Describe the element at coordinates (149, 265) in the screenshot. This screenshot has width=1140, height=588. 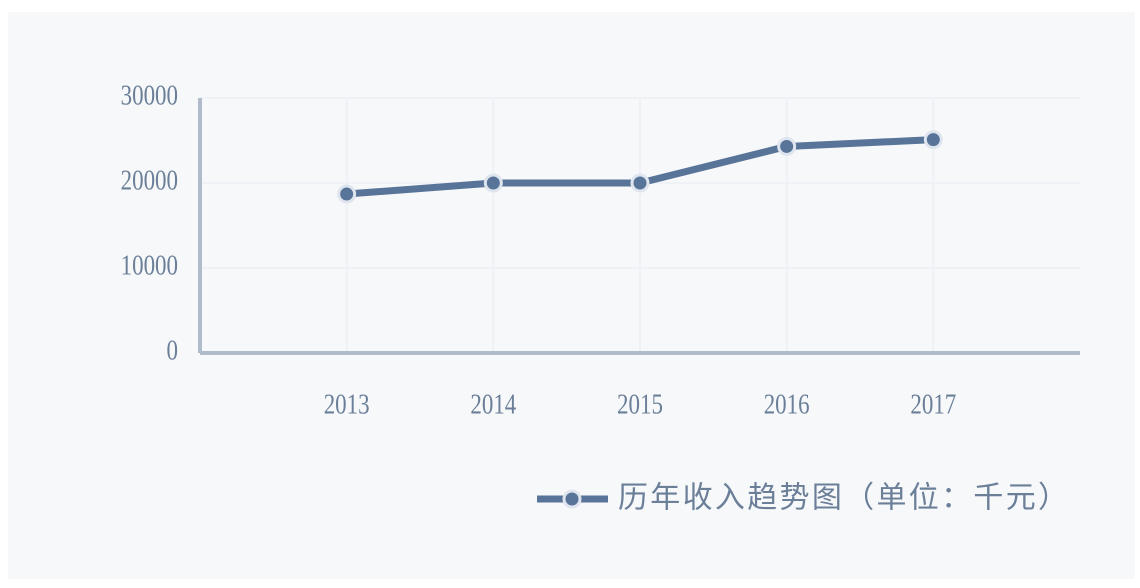
I see `y-tick-label: 10000` at that location.